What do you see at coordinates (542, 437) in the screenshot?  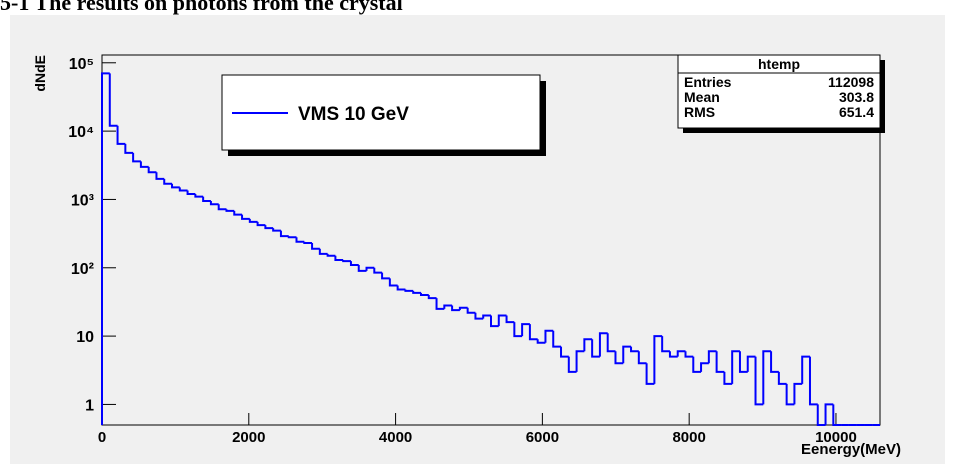 I see `x-tick-label: 6000` at bounding box center [542, 437].